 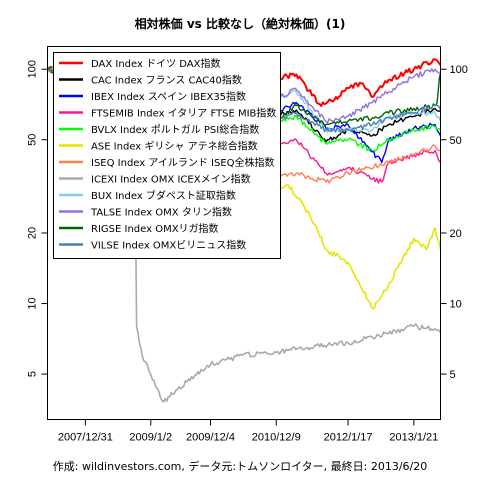 What do you see at coordinates (453, 375) in the screenshot?
I see `y-tick-label-right: 5` at bounding box center [453, 375].